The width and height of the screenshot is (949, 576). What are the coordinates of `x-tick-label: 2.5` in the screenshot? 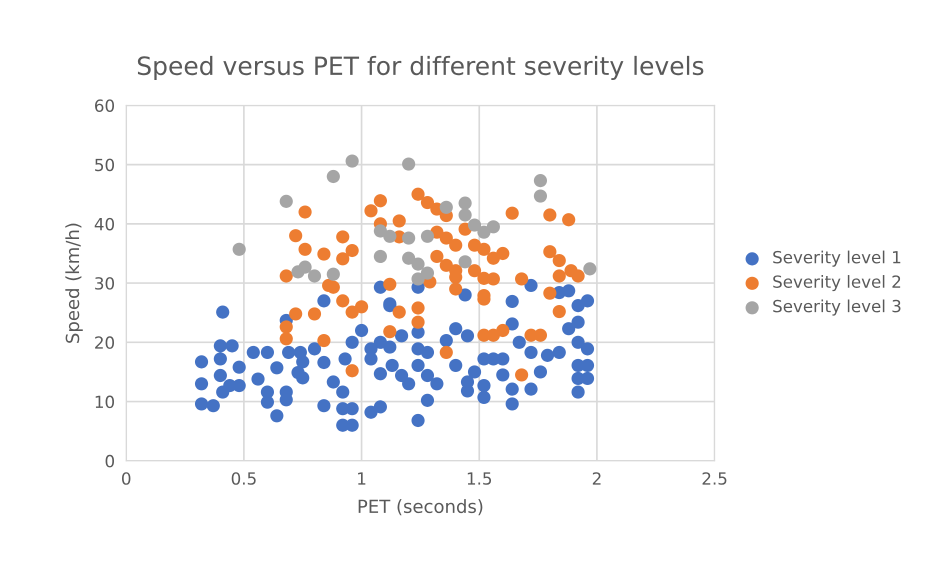 It's located at (714, 478).